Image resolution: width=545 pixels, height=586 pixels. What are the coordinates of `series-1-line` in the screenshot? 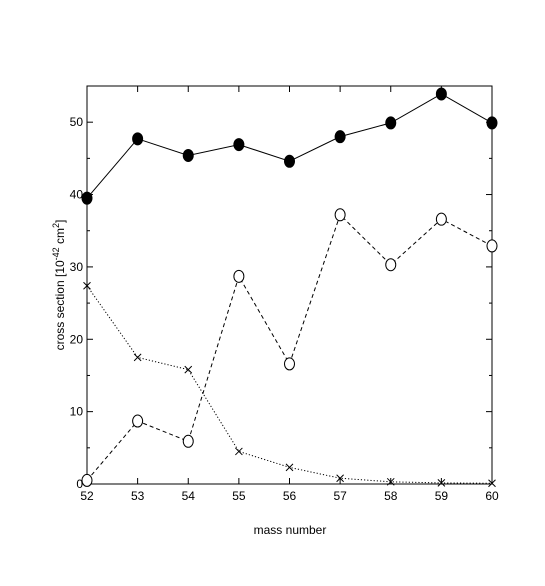 It's located at (289, 146).